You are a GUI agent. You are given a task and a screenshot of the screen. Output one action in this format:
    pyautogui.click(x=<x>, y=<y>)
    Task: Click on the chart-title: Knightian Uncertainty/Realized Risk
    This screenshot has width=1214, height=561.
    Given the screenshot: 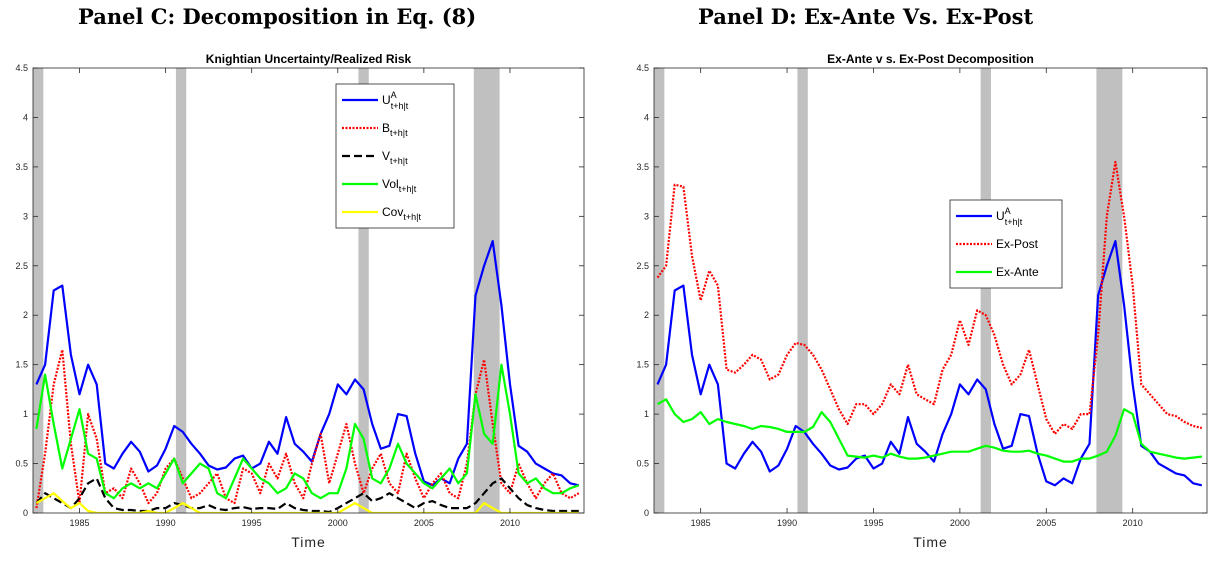 What is the action you would take?
    pyautogui.click(x=309, y=59)
    